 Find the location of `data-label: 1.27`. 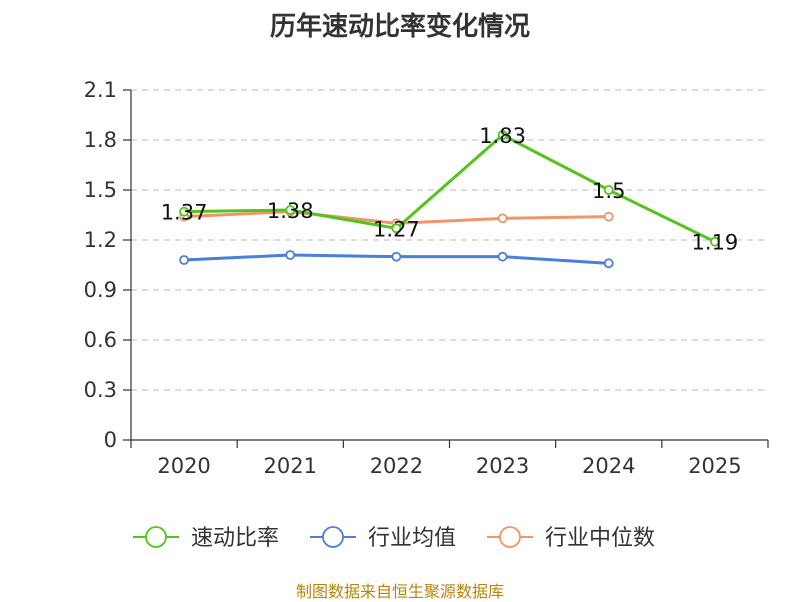

data-label: 1.27 is located at coordinates (396, 229).